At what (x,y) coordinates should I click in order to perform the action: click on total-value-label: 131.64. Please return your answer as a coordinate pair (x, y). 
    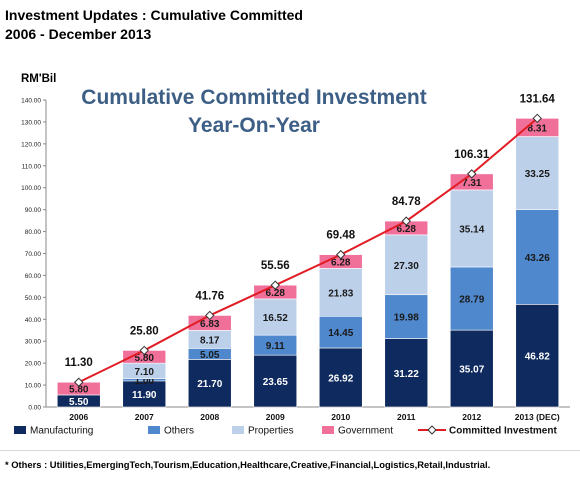
    Looking at the image, I should click on (538, 99).